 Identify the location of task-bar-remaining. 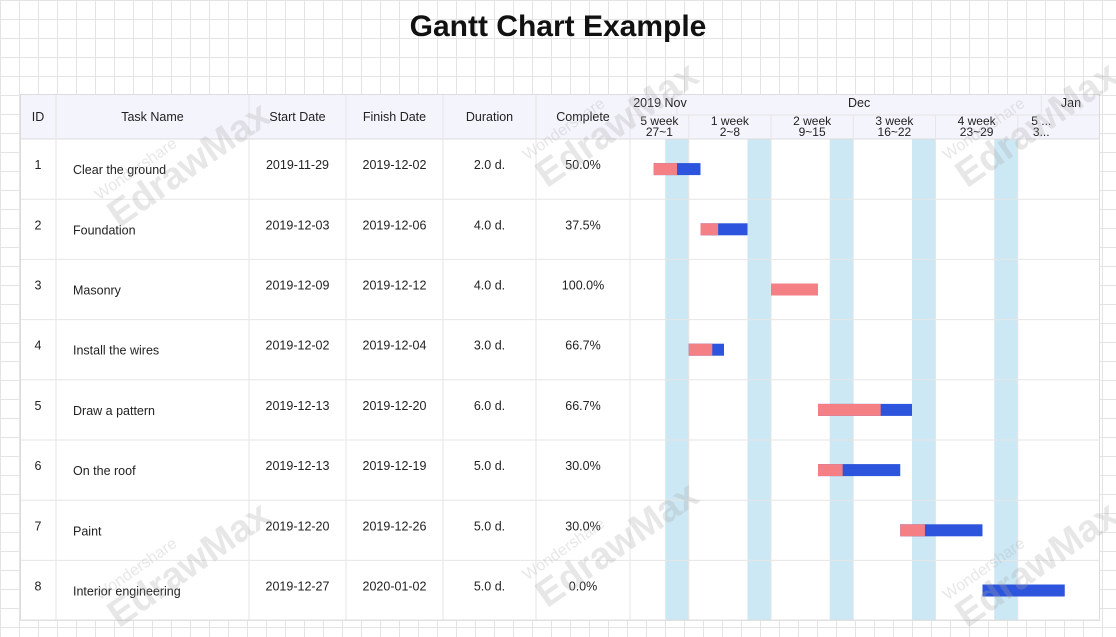
(1023, 590).